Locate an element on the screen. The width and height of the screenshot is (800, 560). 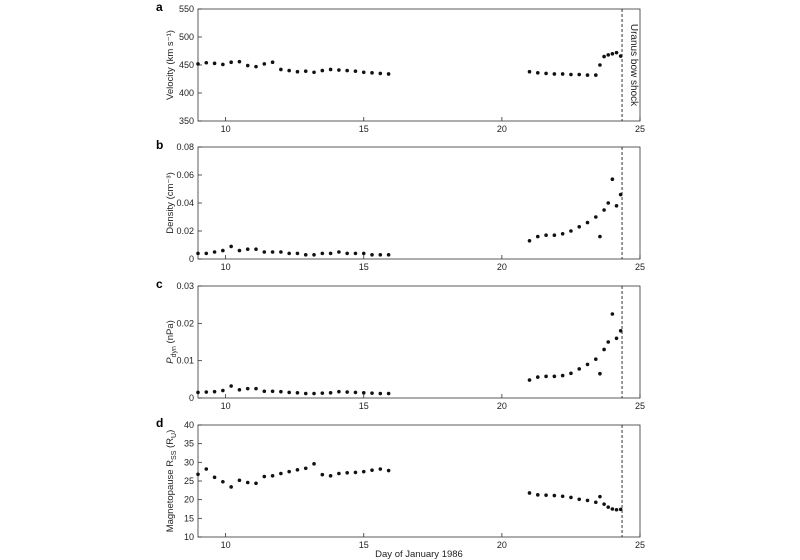
panel-b-ytick-label: 0.08 is located at coordinates (185, 147).